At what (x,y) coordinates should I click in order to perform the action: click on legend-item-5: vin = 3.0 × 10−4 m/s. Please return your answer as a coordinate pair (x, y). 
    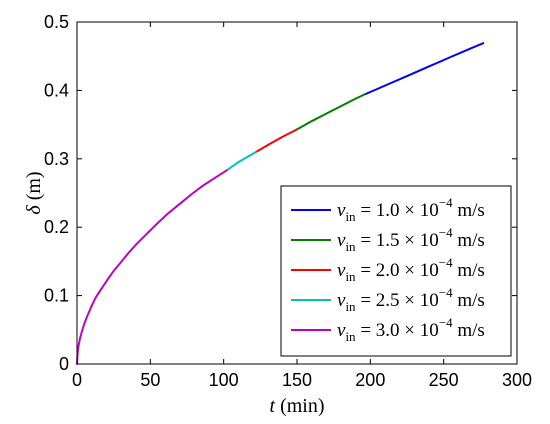
    Looking at the image, I should click on (388, 329).